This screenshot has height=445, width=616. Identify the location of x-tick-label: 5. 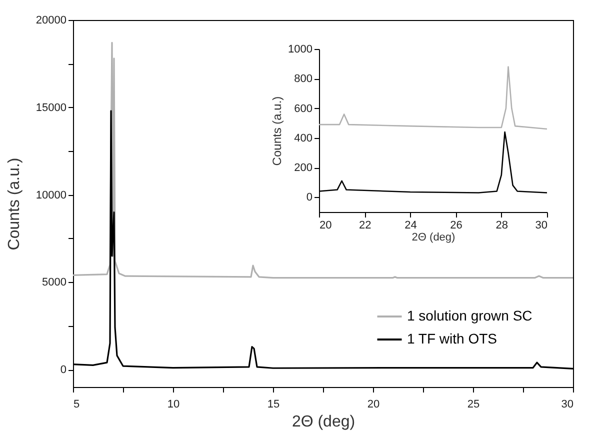
(77, 404).